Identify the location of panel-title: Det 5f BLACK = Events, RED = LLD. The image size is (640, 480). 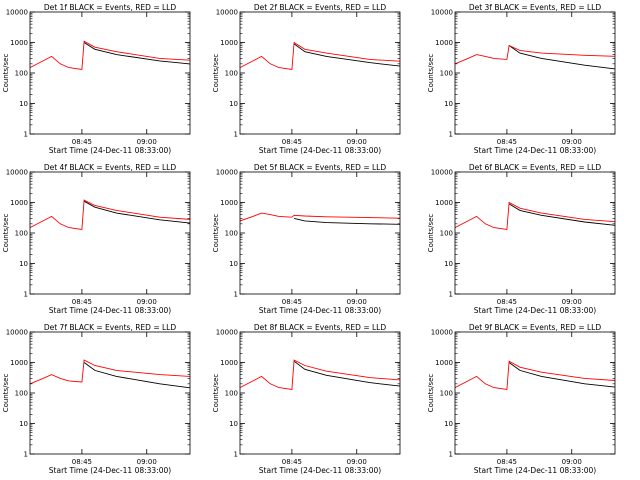
(320, 167).